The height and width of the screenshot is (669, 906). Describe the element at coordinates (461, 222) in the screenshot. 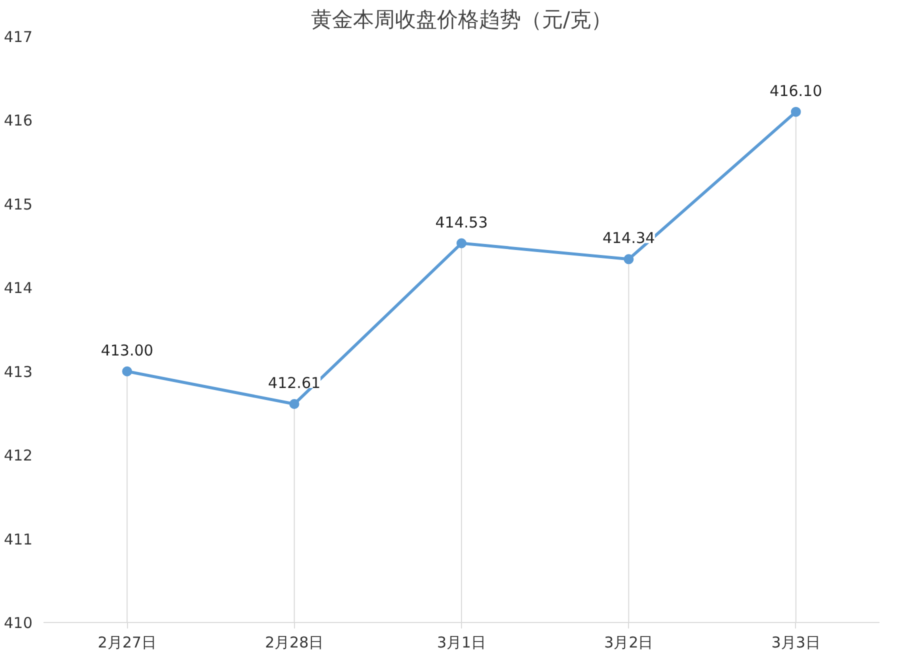

I see `data-label: 414.53` at that location.